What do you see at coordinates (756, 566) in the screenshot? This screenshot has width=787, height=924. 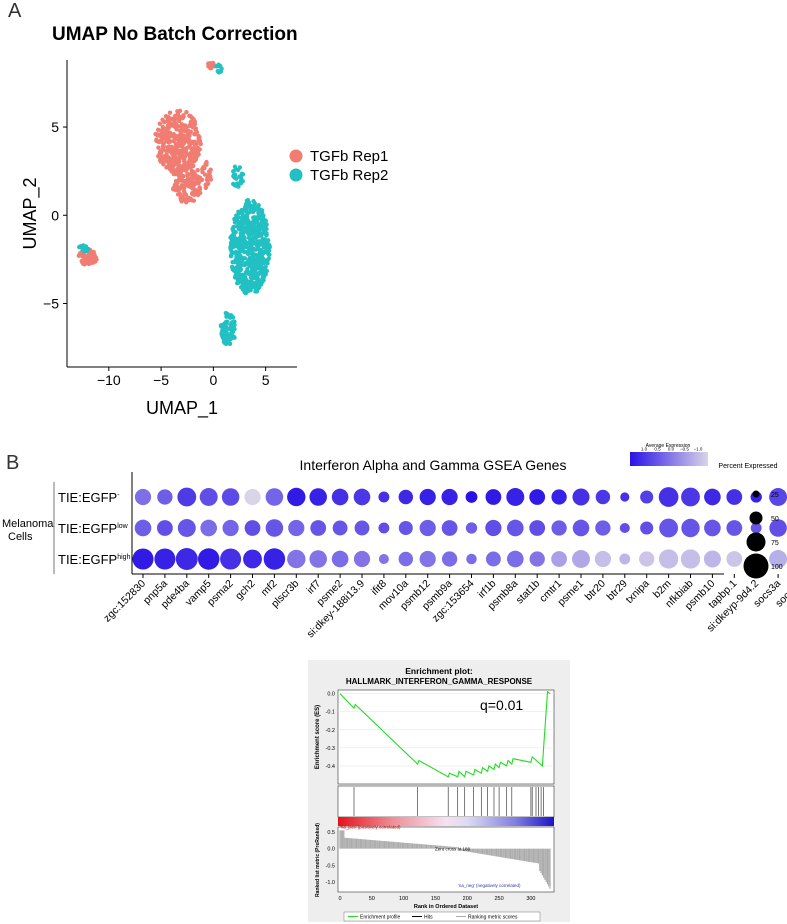 I see `size-legend-dot` at bounding box center [756, 566].